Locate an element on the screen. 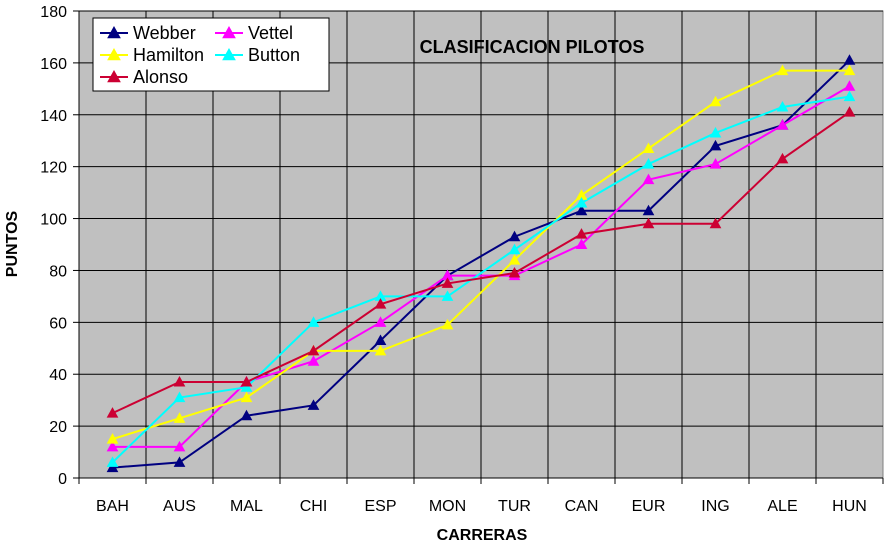 This screenshot has width=893, height=544. y-tick-label: 40 is located at coordinates (58, 375).